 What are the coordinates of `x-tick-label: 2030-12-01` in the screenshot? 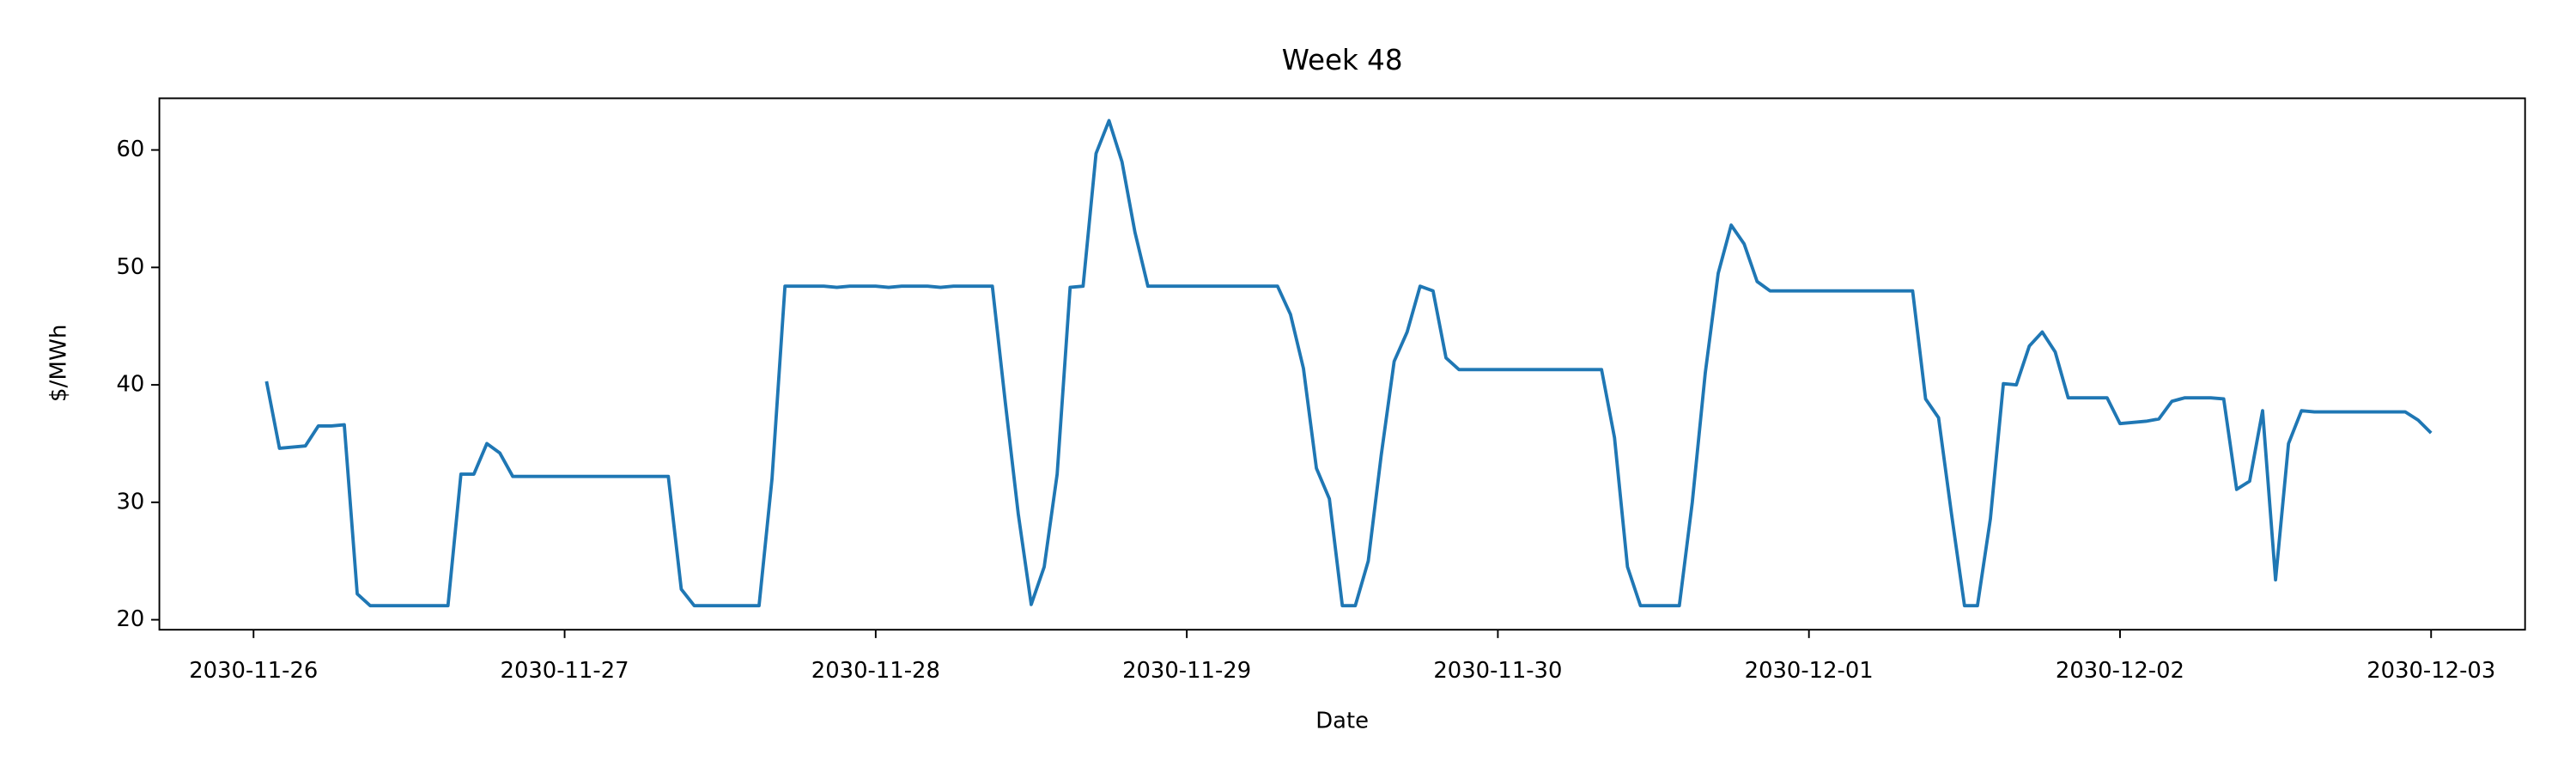 It's located at (1809, 671).